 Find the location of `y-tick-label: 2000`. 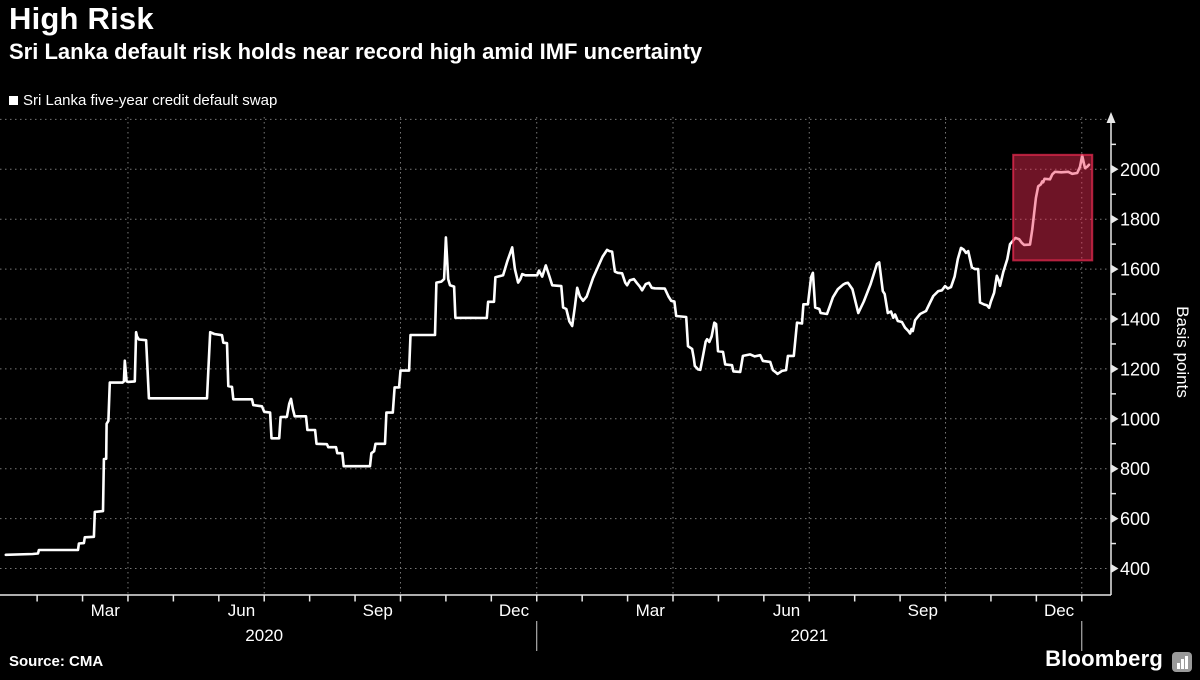

y-tick-label: 2000 is located at coordinates (1140, 170).